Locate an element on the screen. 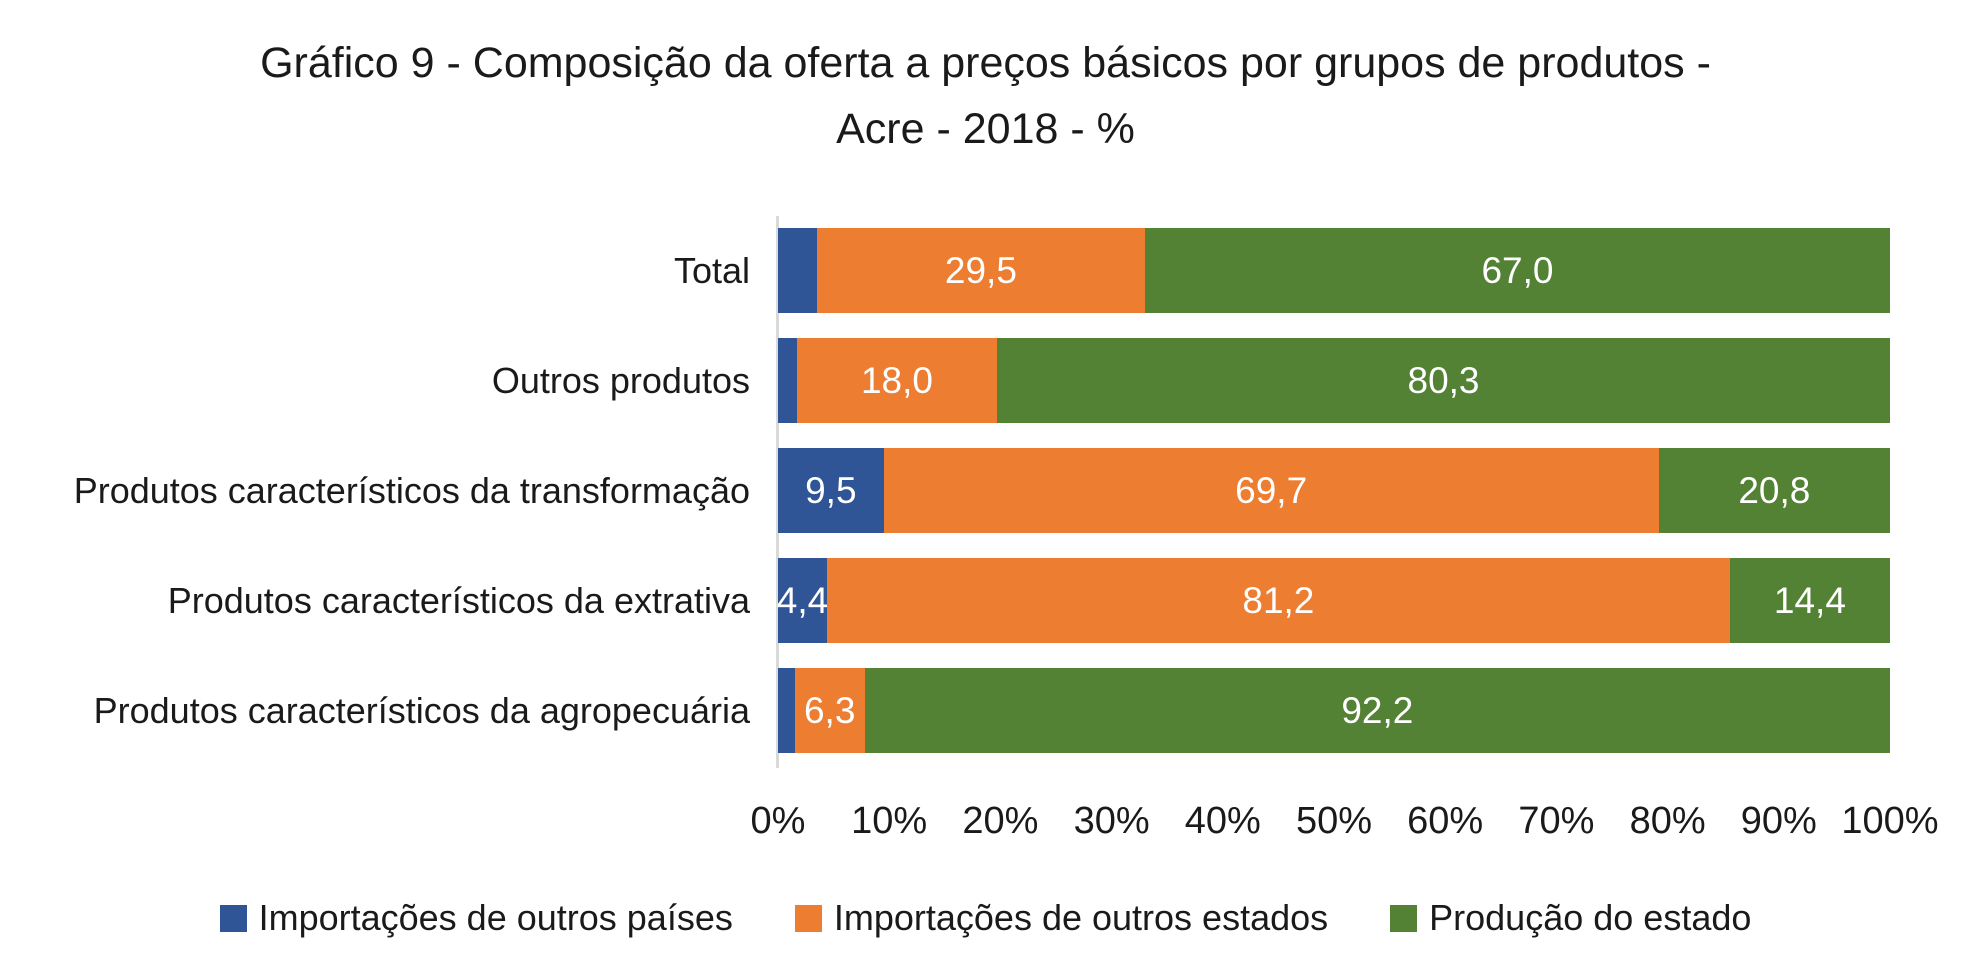  segment-value-label: 18,0 is located at coordinates (896, 380).